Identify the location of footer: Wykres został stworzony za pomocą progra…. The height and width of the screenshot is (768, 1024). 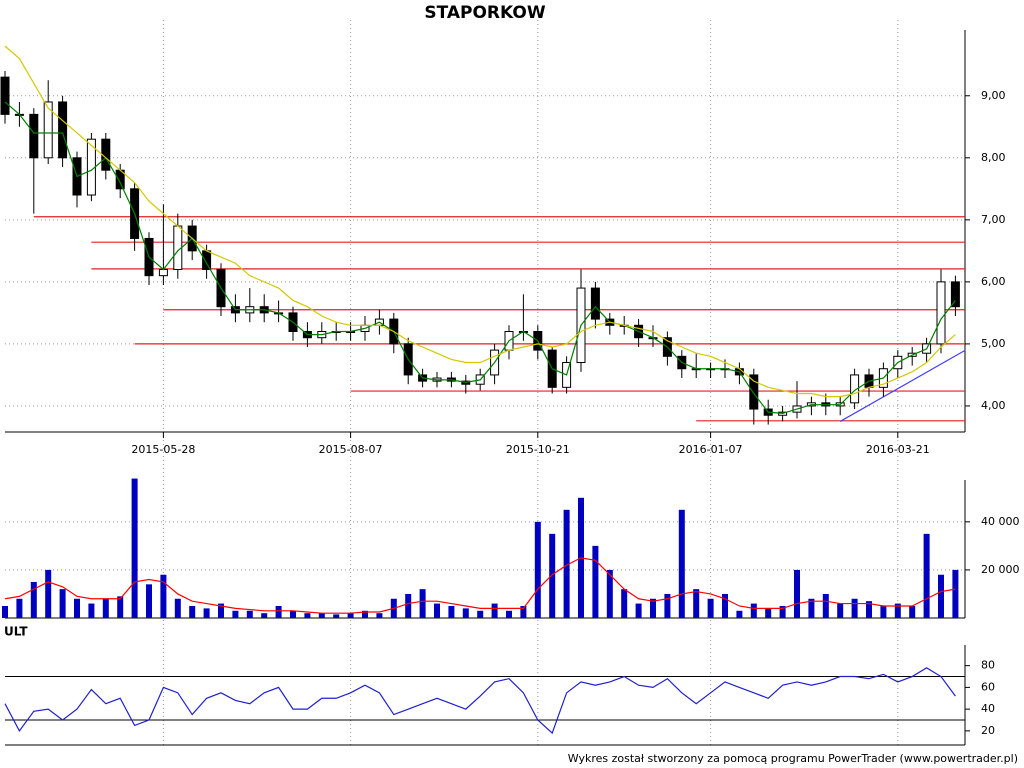
(793, 758).